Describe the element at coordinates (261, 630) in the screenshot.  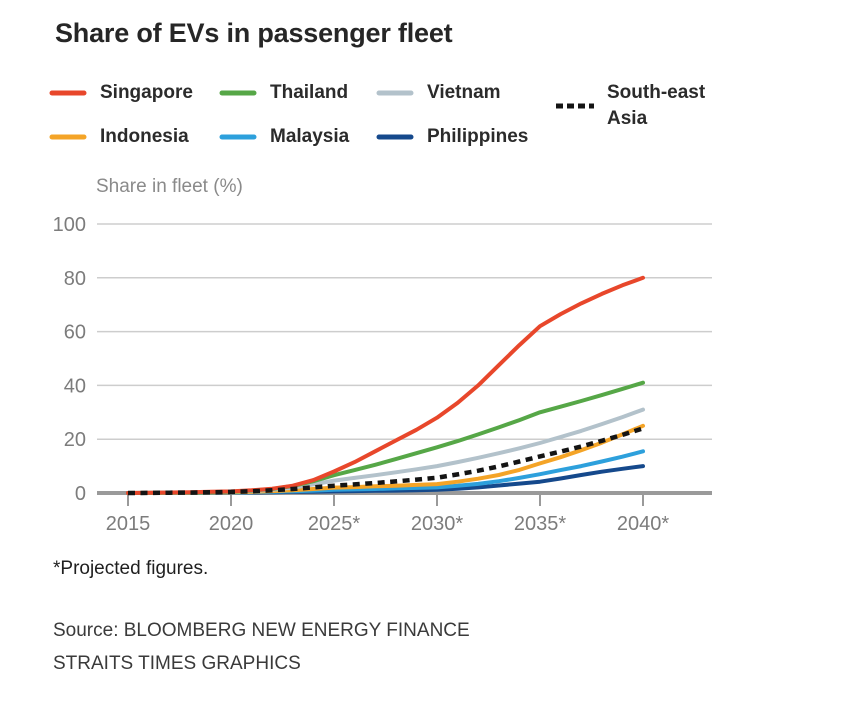
I see `source-line-1: Source: BLOOMBERG NEW ENERGY FINANCE` at that location.